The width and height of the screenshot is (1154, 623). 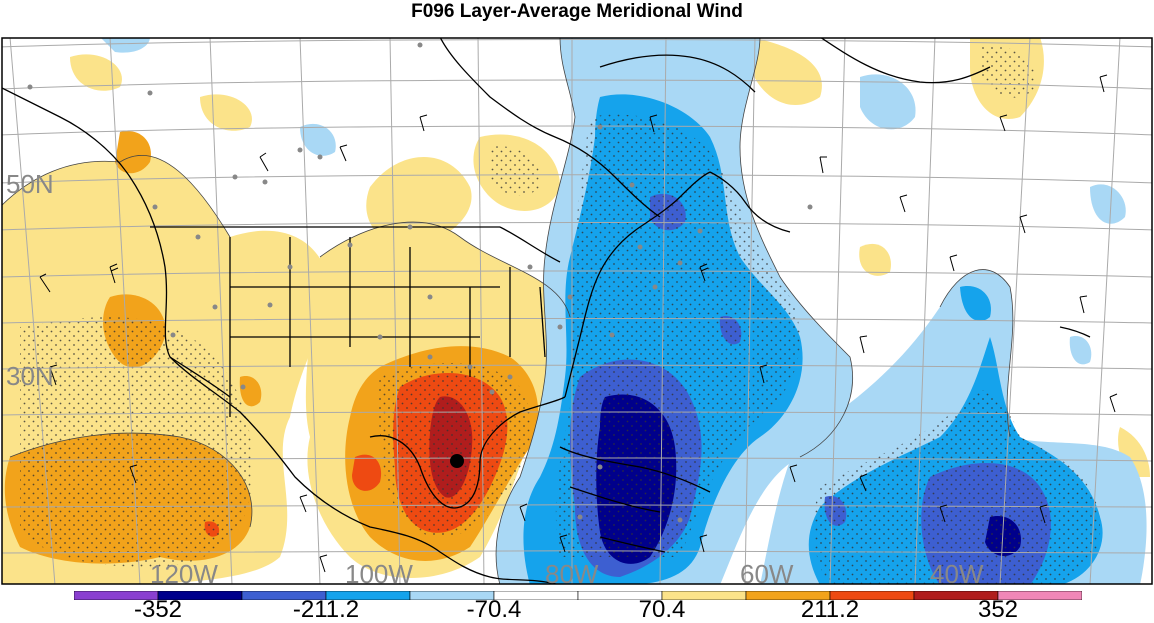 I want to click on colorbar-labels: -352 -211.2 -70.4 70.4 211.2 352, so click(x=577, y=610).